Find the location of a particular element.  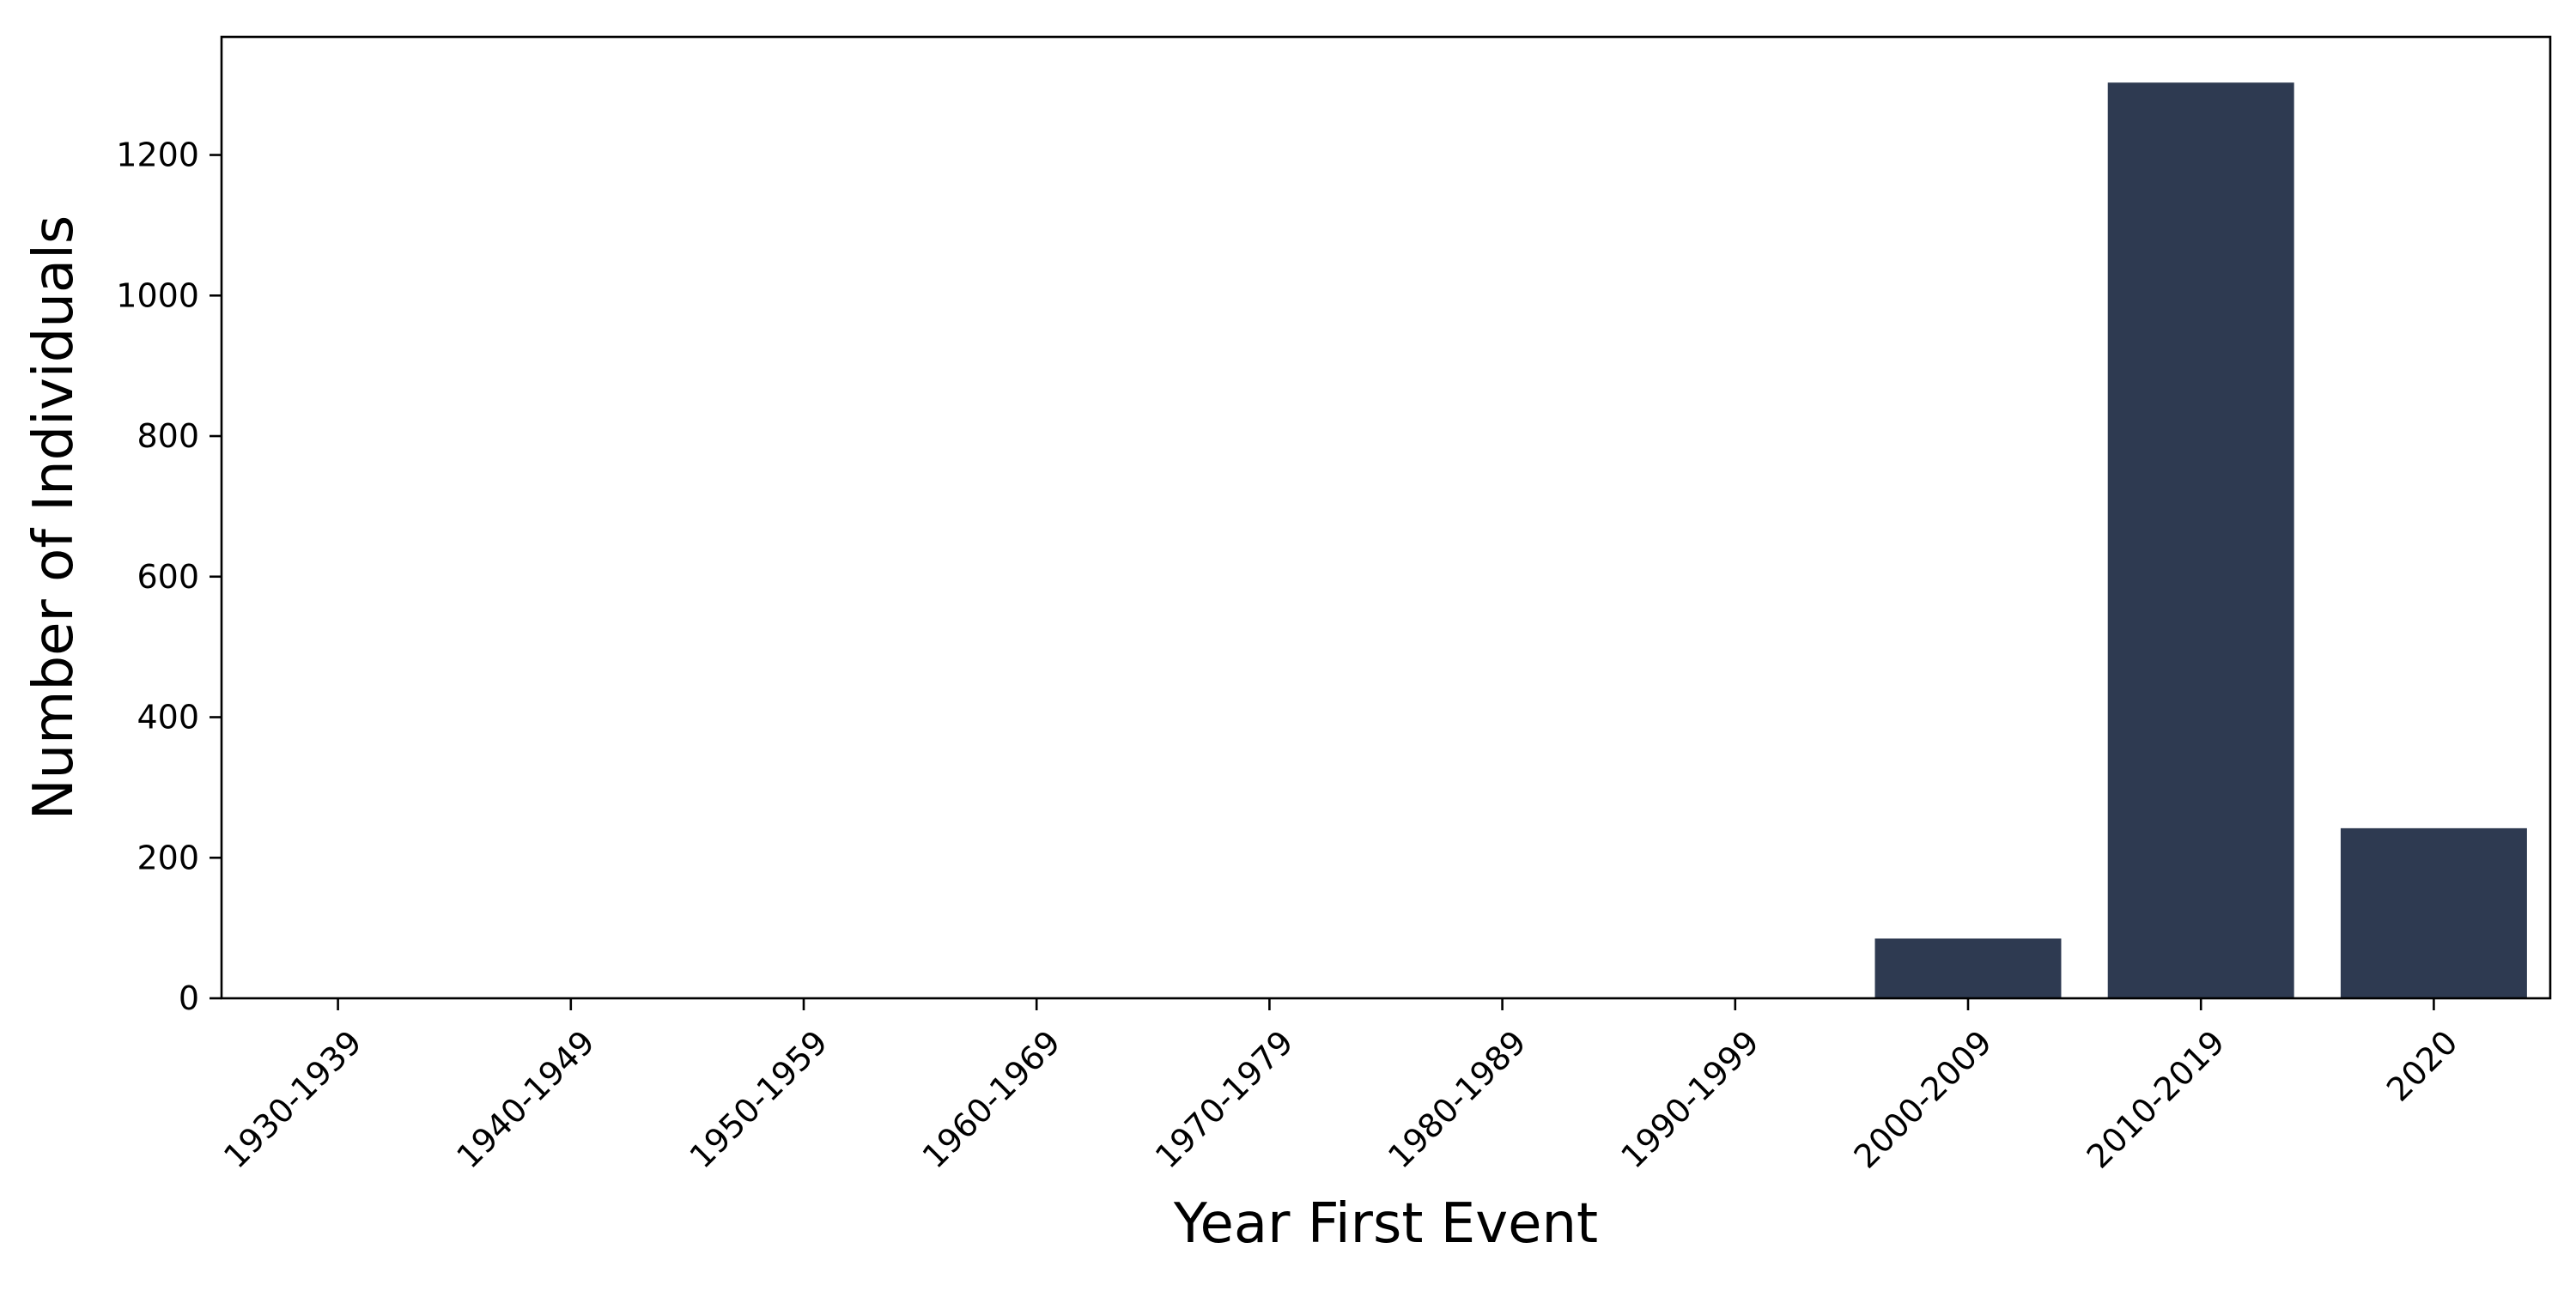

y-tick-label-600: 600 is located at coordinates (168, 577).